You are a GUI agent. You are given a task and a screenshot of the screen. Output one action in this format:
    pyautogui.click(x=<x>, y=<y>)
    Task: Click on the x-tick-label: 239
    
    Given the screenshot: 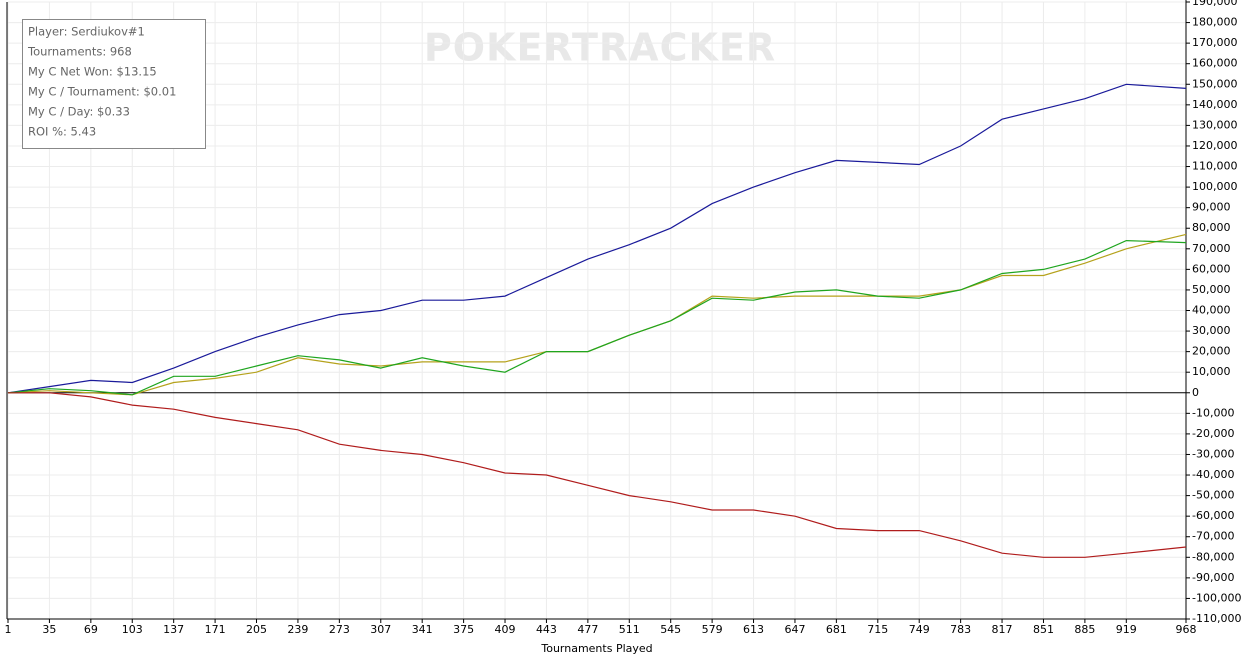 What is the action you would take?
    pyautogui.click(x=297, y=629)
    